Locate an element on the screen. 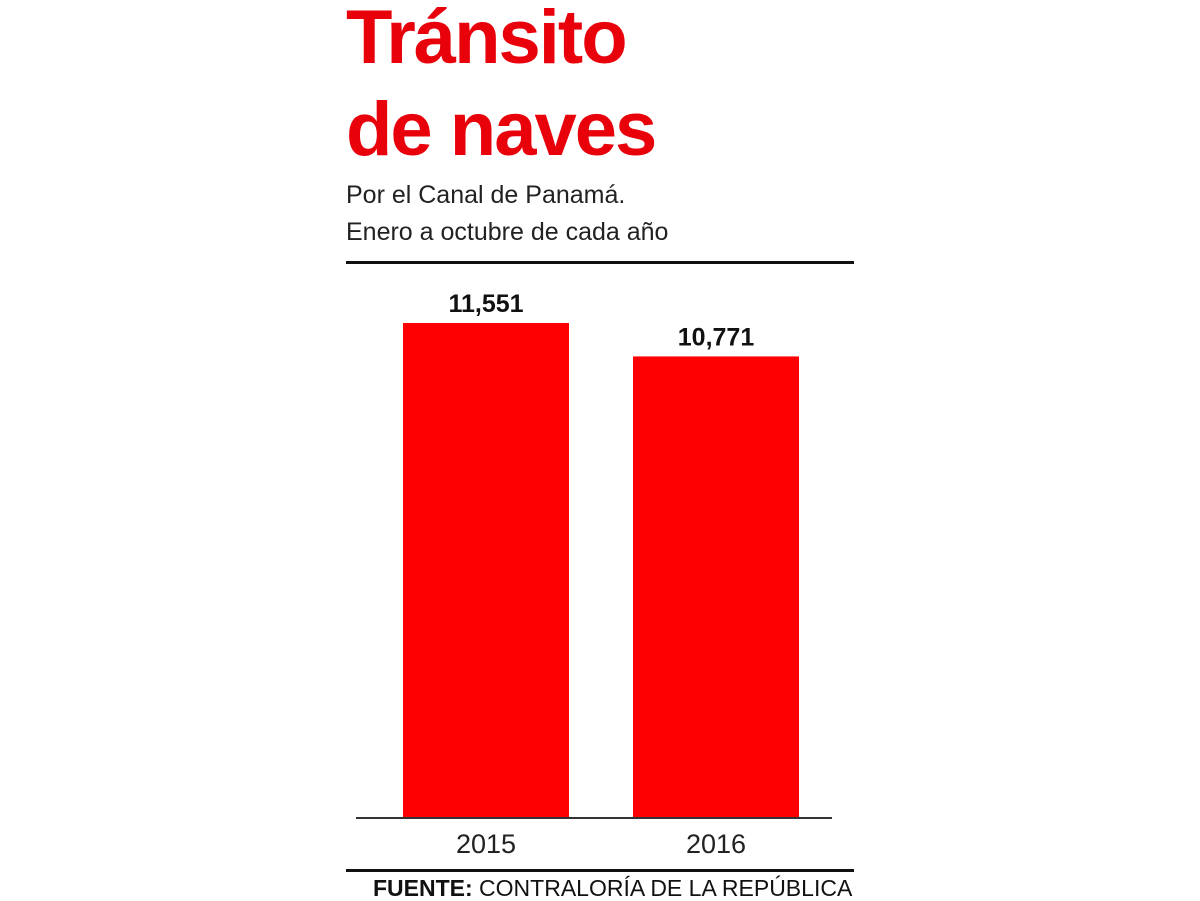 The image size is (1200, 901). bar-2015 is located at coordinates (486, 570).